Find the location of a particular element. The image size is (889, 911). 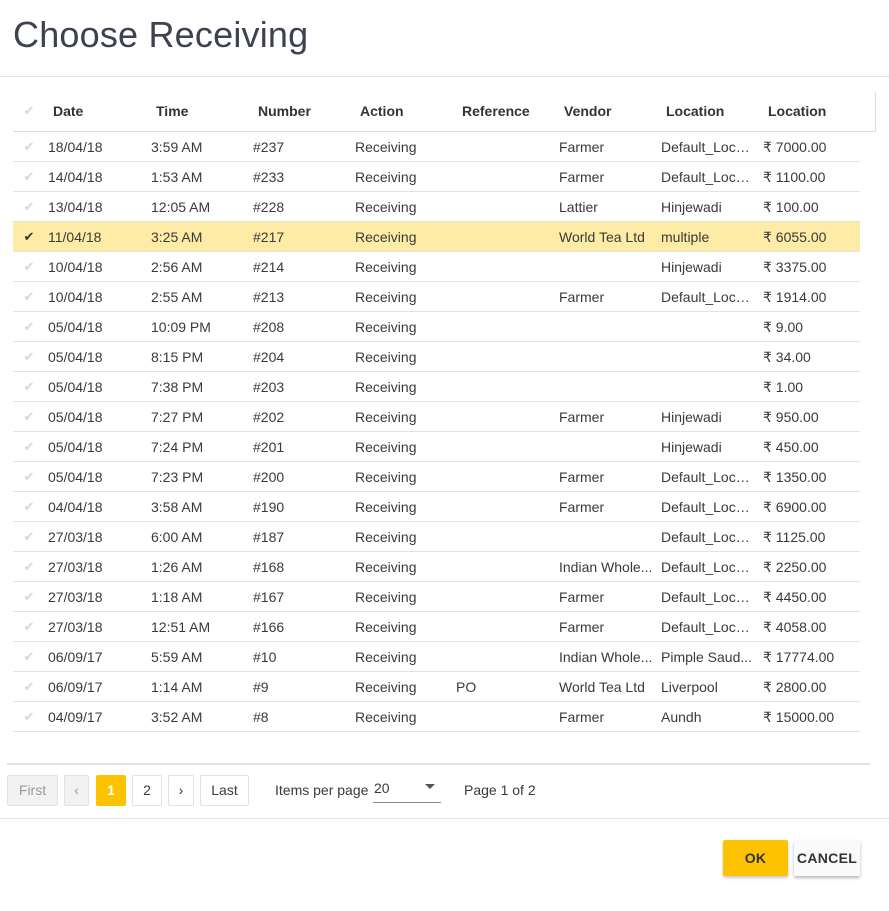

first-page-button: First is located at coordinates (32, 790).